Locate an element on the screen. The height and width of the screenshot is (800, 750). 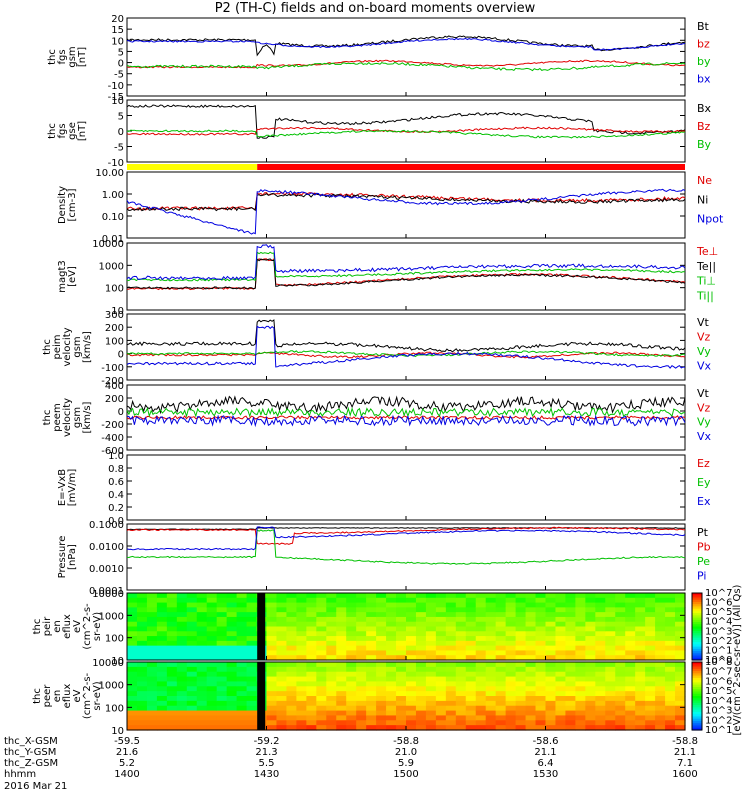
legend-entry-By: By is located at coordinates (704, 144).